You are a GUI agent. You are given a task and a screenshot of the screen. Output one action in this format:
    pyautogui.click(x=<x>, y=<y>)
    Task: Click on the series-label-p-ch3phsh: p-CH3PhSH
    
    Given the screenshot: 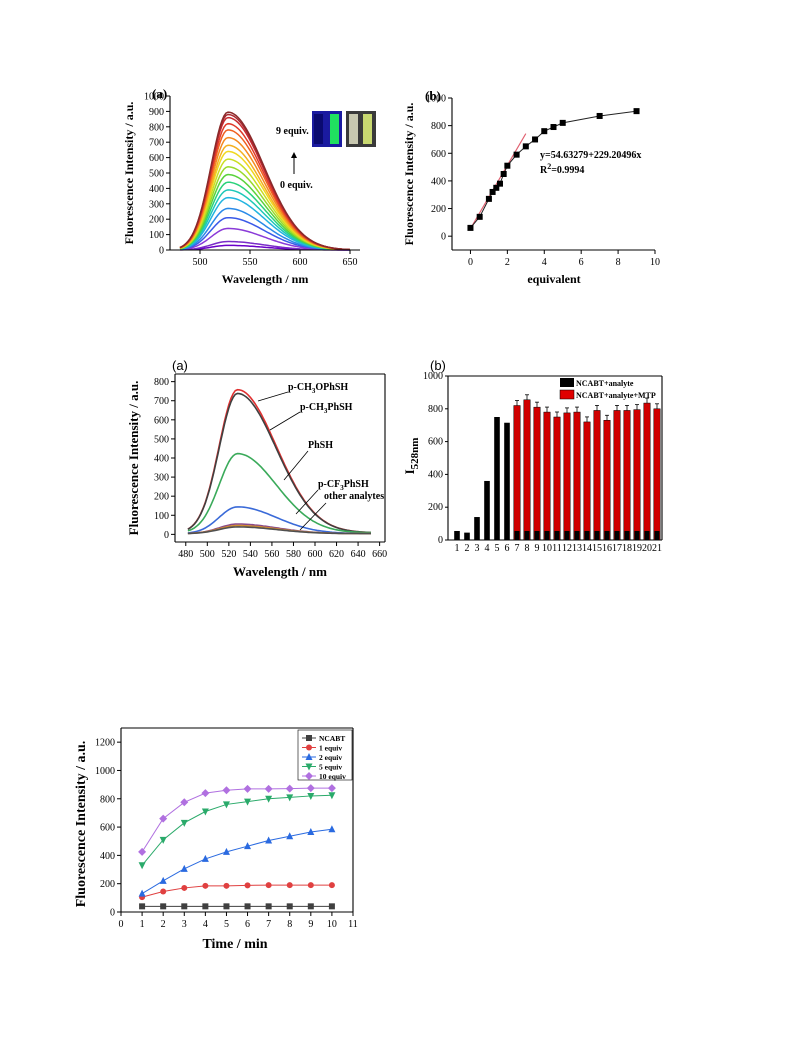 What is the action you would take?
    pyautogui.click(x=311, y=416)
    